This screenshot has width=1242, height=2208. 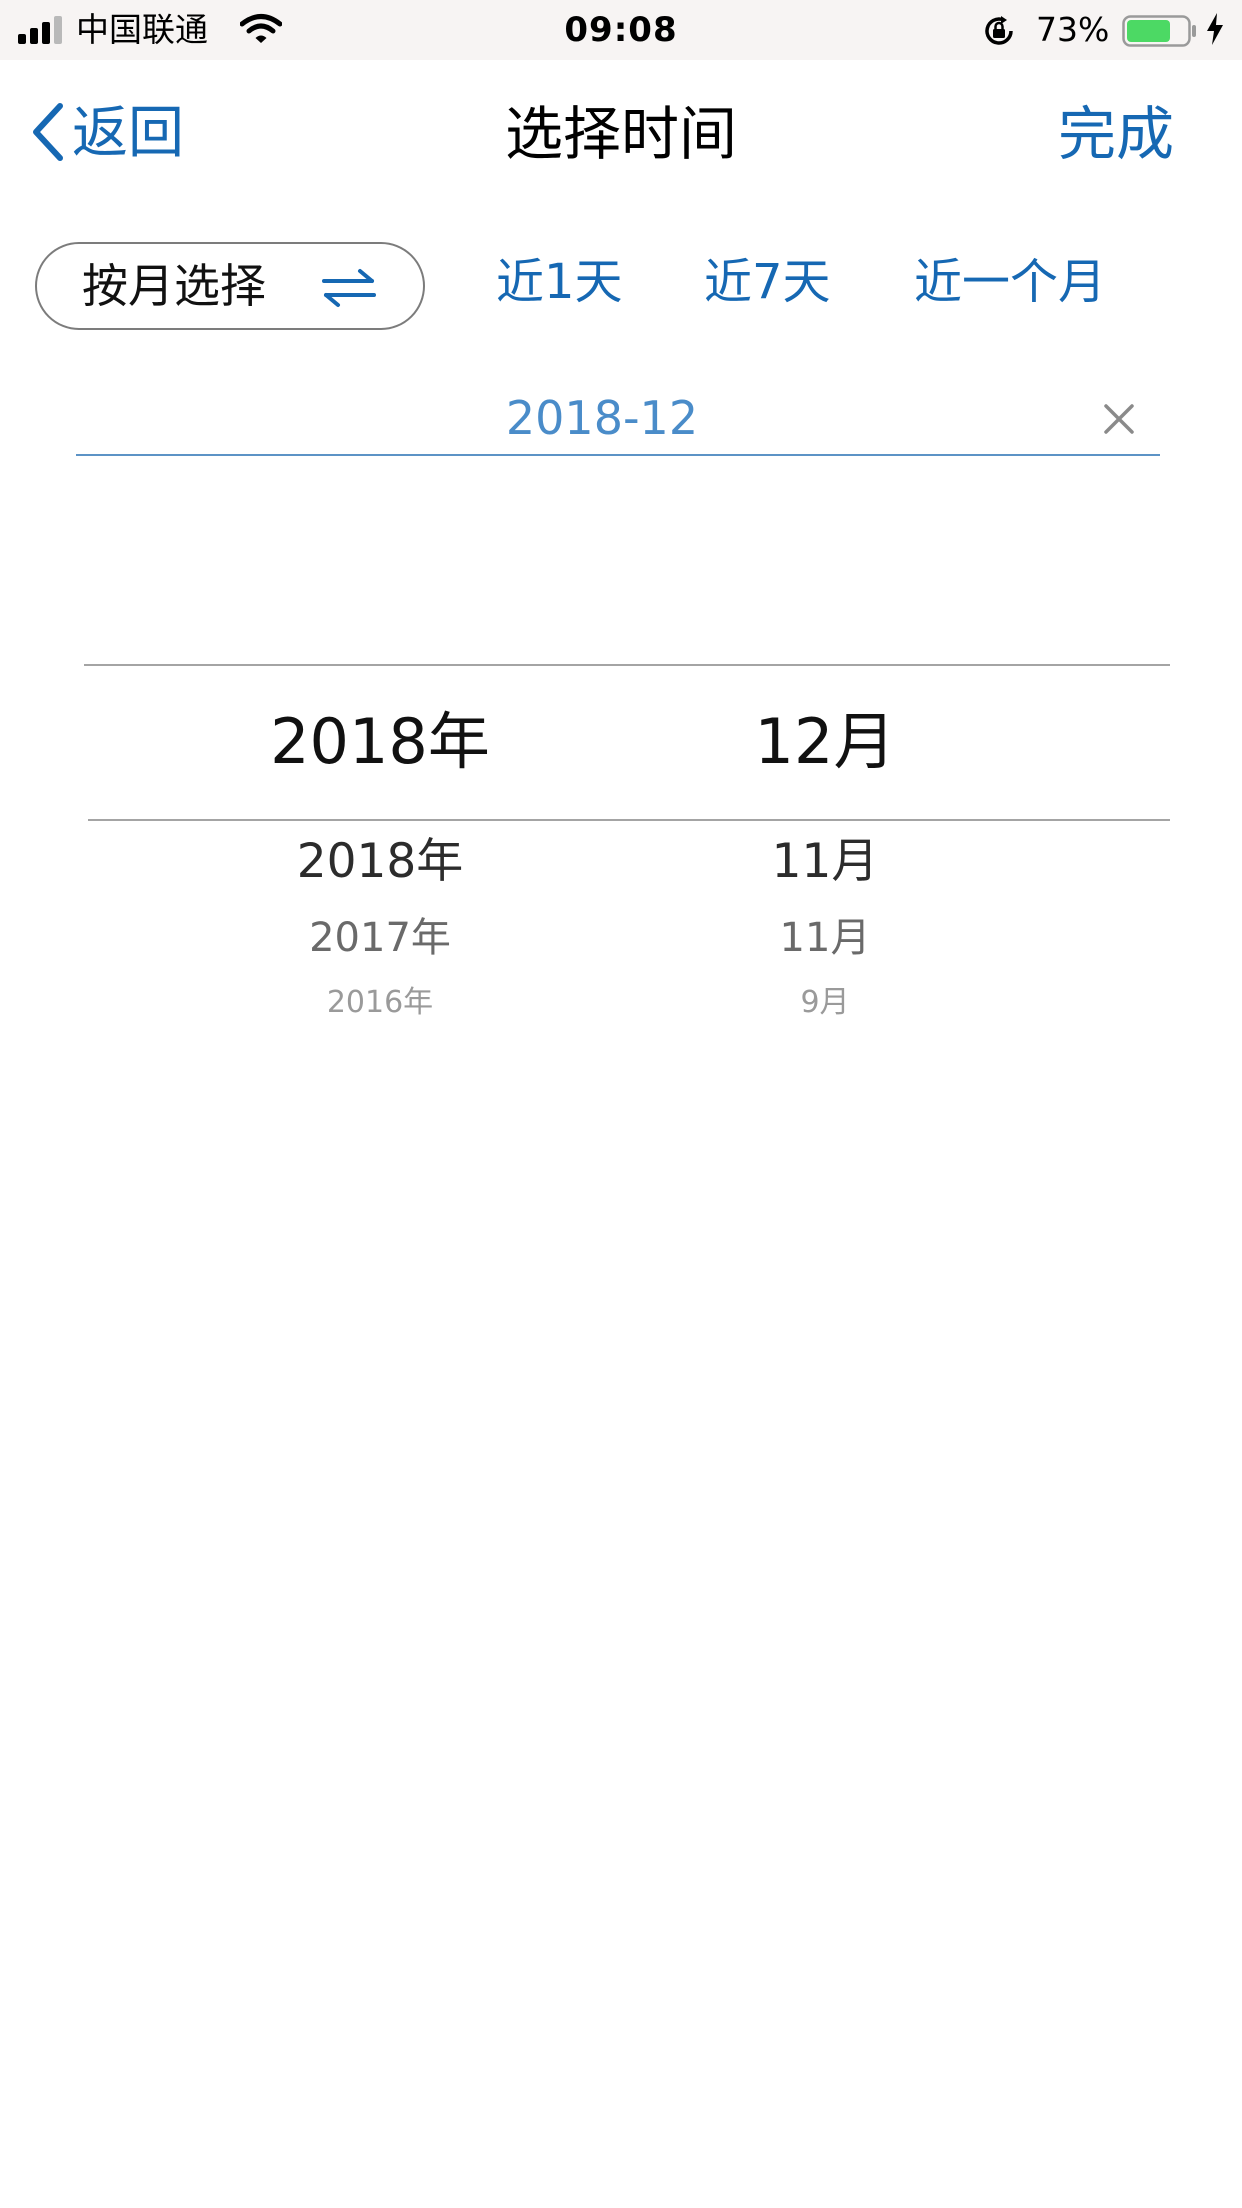 I want to click on swap-arrows-icon, so click(x=349, y=290).